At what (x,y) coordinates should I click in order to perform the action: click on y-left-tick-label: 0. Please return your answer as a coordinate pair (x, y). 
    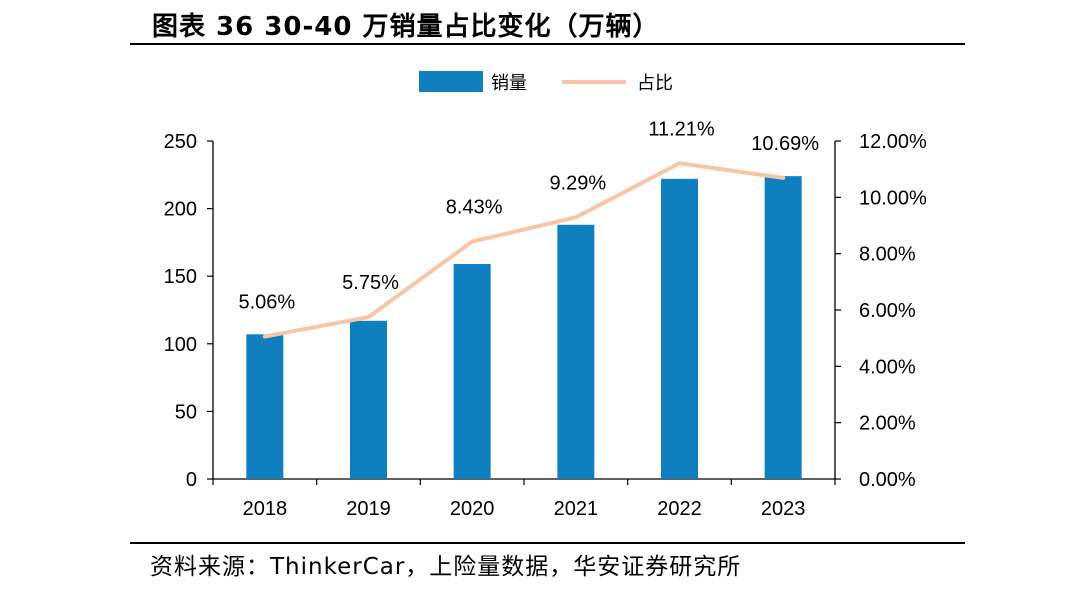
    Looking at the image, I should click on (191, 480).